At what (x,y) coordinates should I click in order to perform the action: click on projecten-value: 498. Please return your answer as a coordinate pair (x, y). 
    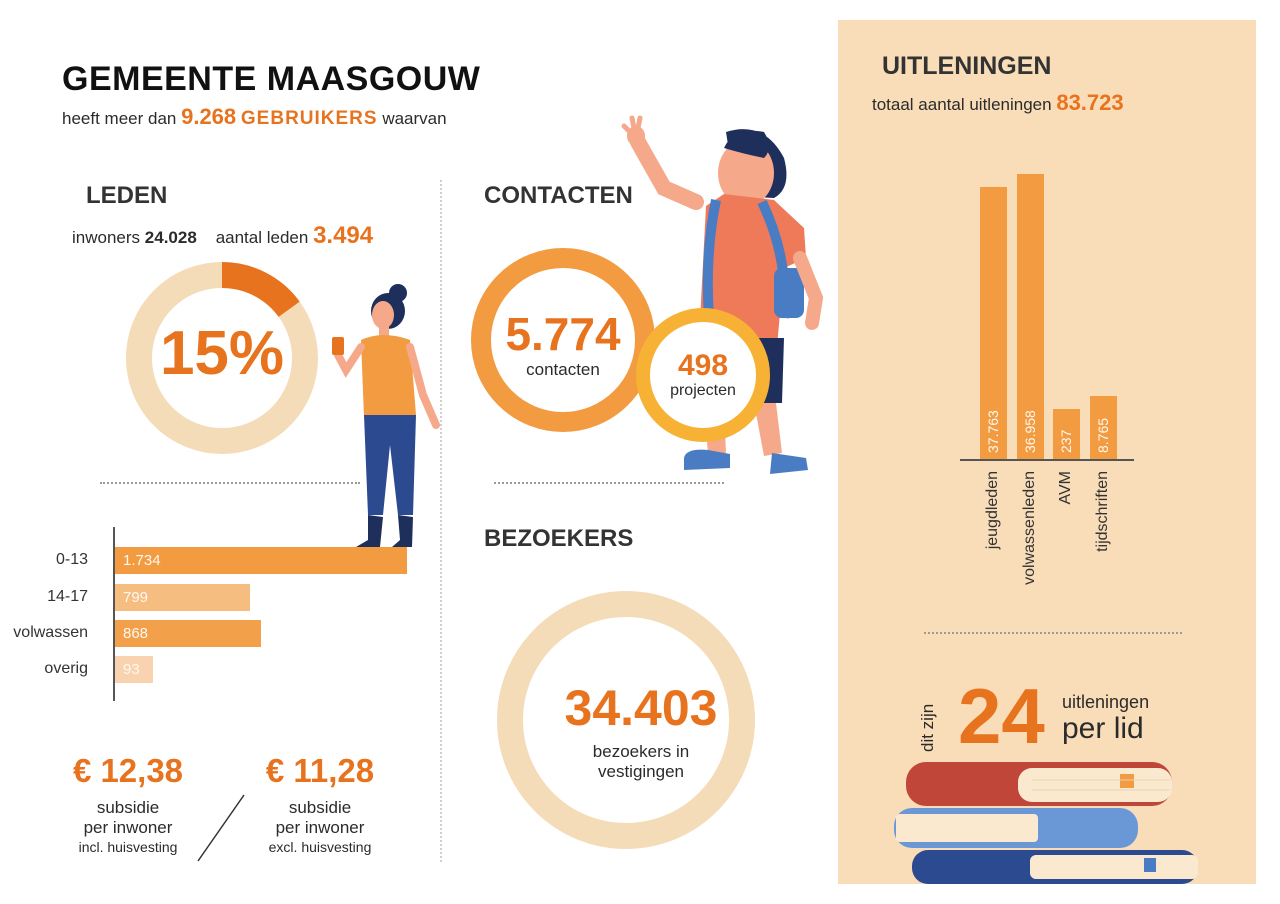
    Looking at the image, I should click on (703, 365).